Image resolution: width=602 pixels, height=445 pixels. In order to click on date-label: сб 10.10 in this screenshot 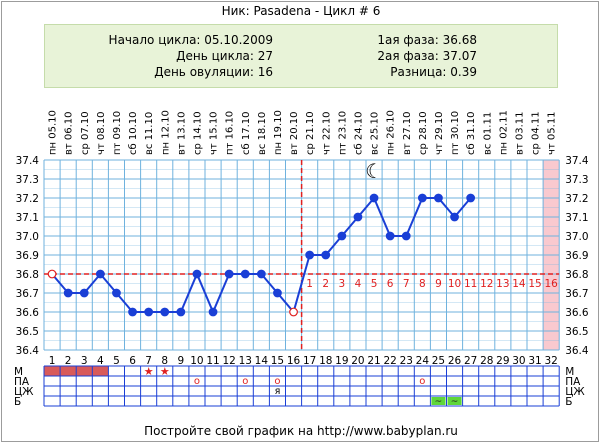, I will do `click(133, 133)`.